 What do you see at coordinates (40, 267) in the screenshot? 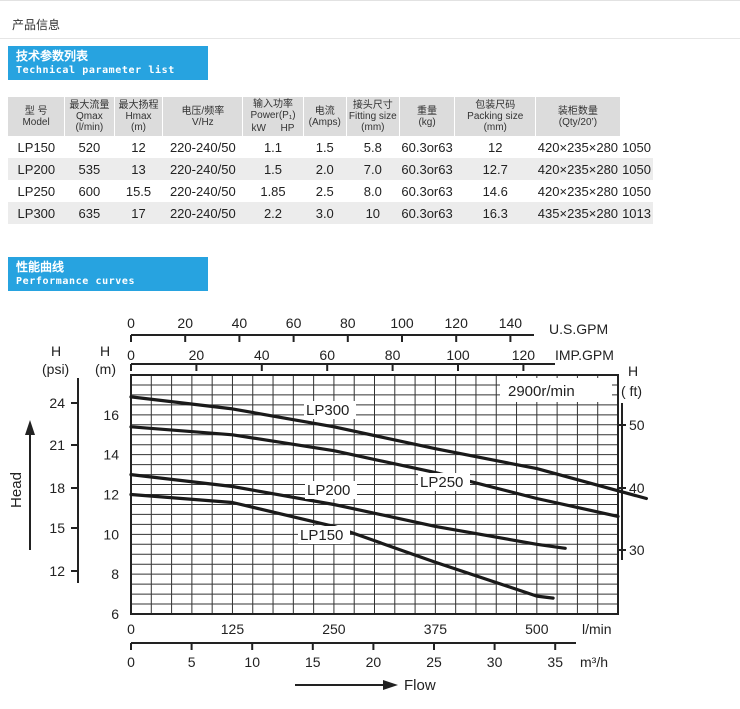
I see `curves-section-title-cn: 性能曲线` at bounding box center [40, 267].